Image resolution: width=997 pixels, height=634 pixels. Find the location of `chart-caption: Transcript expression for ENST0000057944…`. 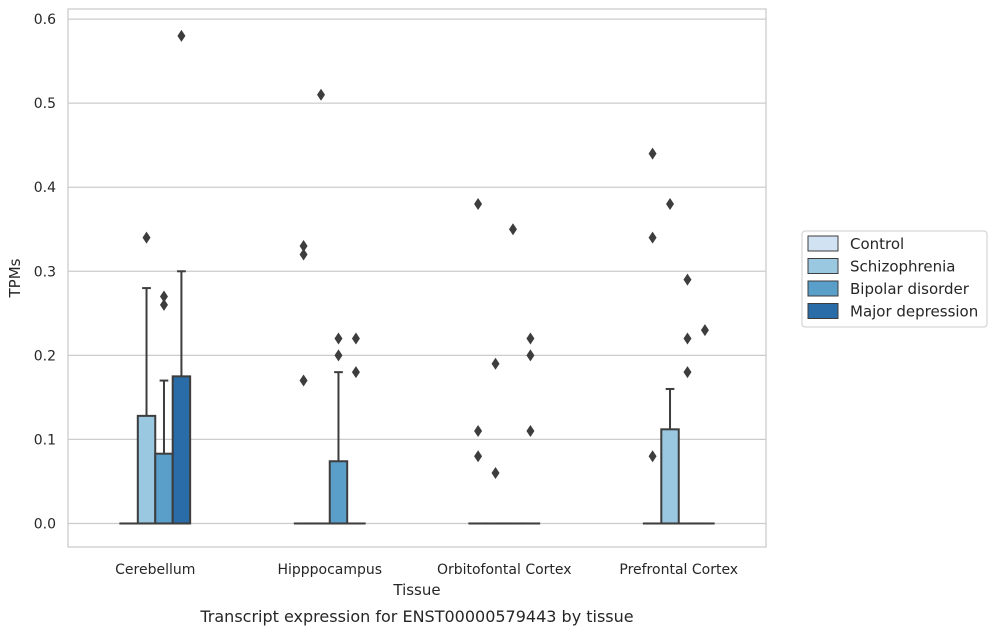

chart-caption: Transcript expression for ENST0000057944… is located at coordinates (416, 616).